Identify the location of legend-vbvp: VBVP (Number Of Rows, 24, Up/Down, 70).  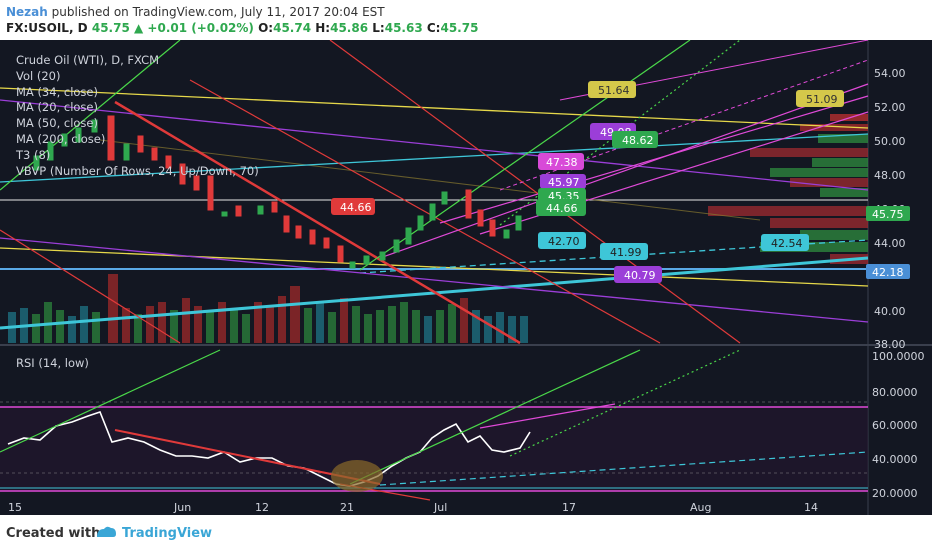
(137, 170).